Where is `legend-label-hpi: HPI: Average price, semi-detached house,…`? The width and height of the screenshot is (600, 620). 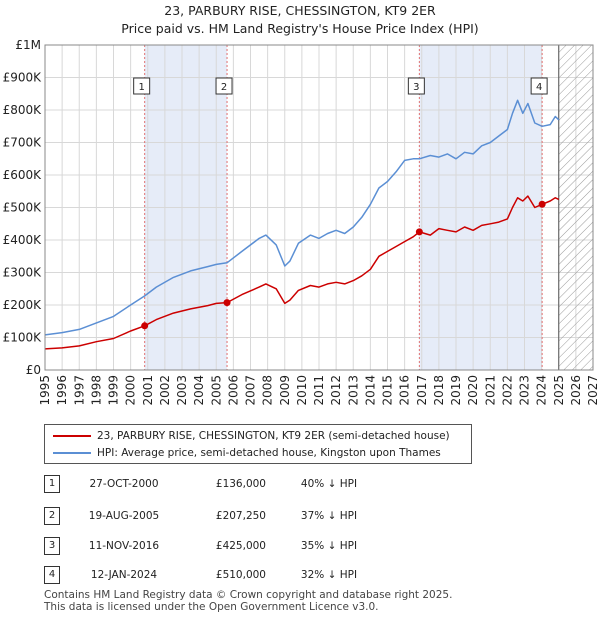
legend-label-hpi: HPI: Average price, semi-detached house,… is located at coordinates (269, 453).